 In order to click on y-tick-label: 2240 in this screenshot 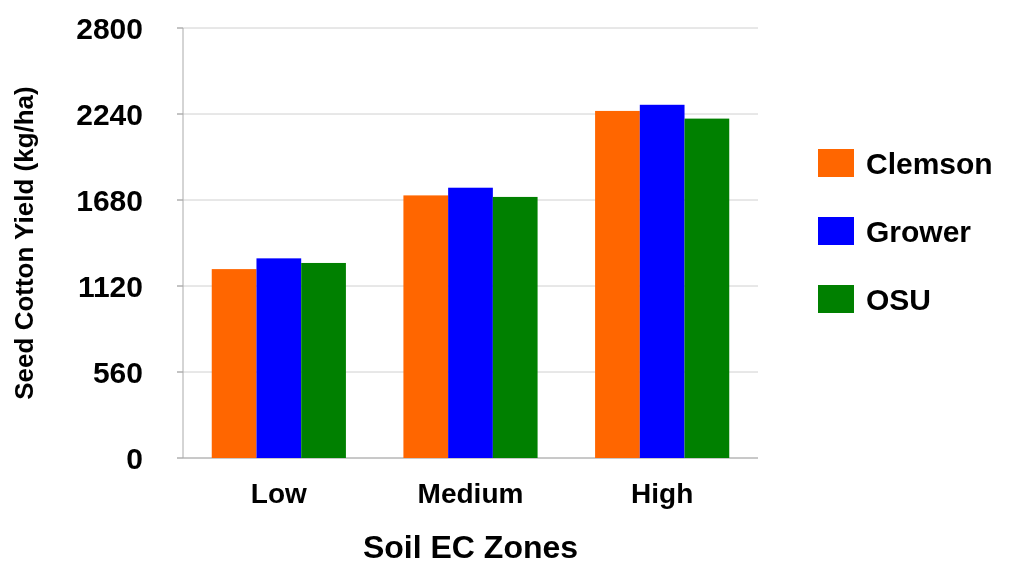, I will do `click(109, 114)`.